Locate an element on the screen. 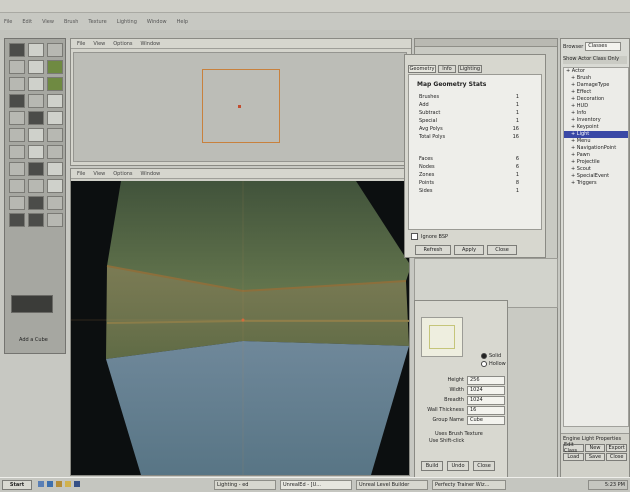 The image size is (630, 492). menu-brush: Brush is located at coordinates (71, 22).